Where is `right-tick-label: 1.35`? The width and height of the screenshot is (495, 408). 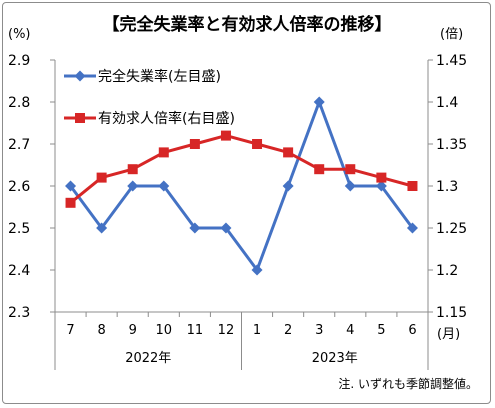
right-tick-label: 1.35 is located at coordinates (451, 145).